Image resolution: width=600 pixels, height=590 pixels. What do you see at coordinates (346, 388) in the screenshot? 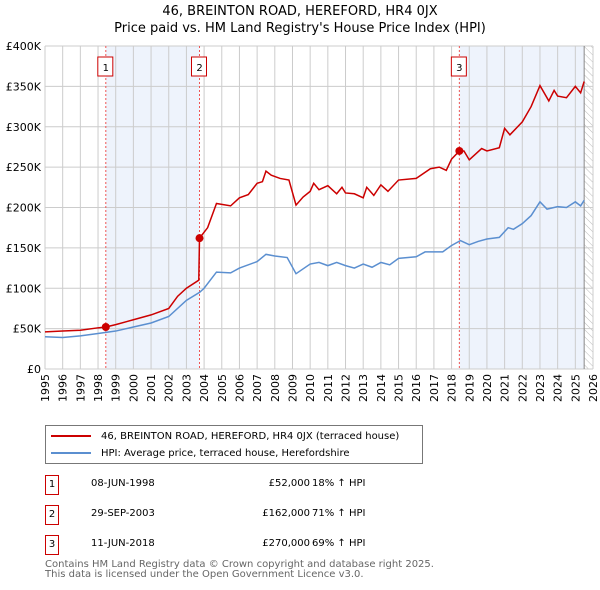
I see `x-tick-label: 2012` at bounding box center [346, 388].